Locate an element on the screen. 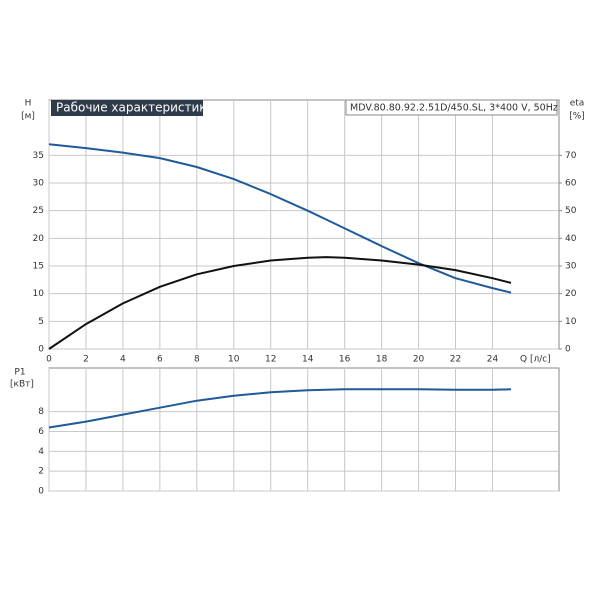  y-tick-label: 15 is located at coordinates (38, 267).